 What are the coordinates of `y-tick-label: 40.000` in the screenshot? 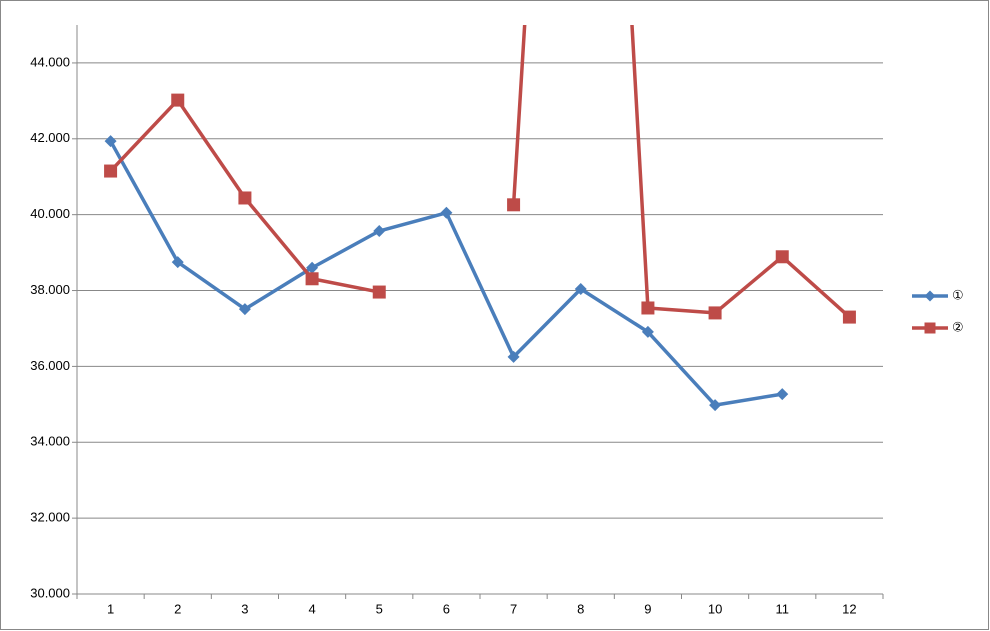 It's located at (50, 213).